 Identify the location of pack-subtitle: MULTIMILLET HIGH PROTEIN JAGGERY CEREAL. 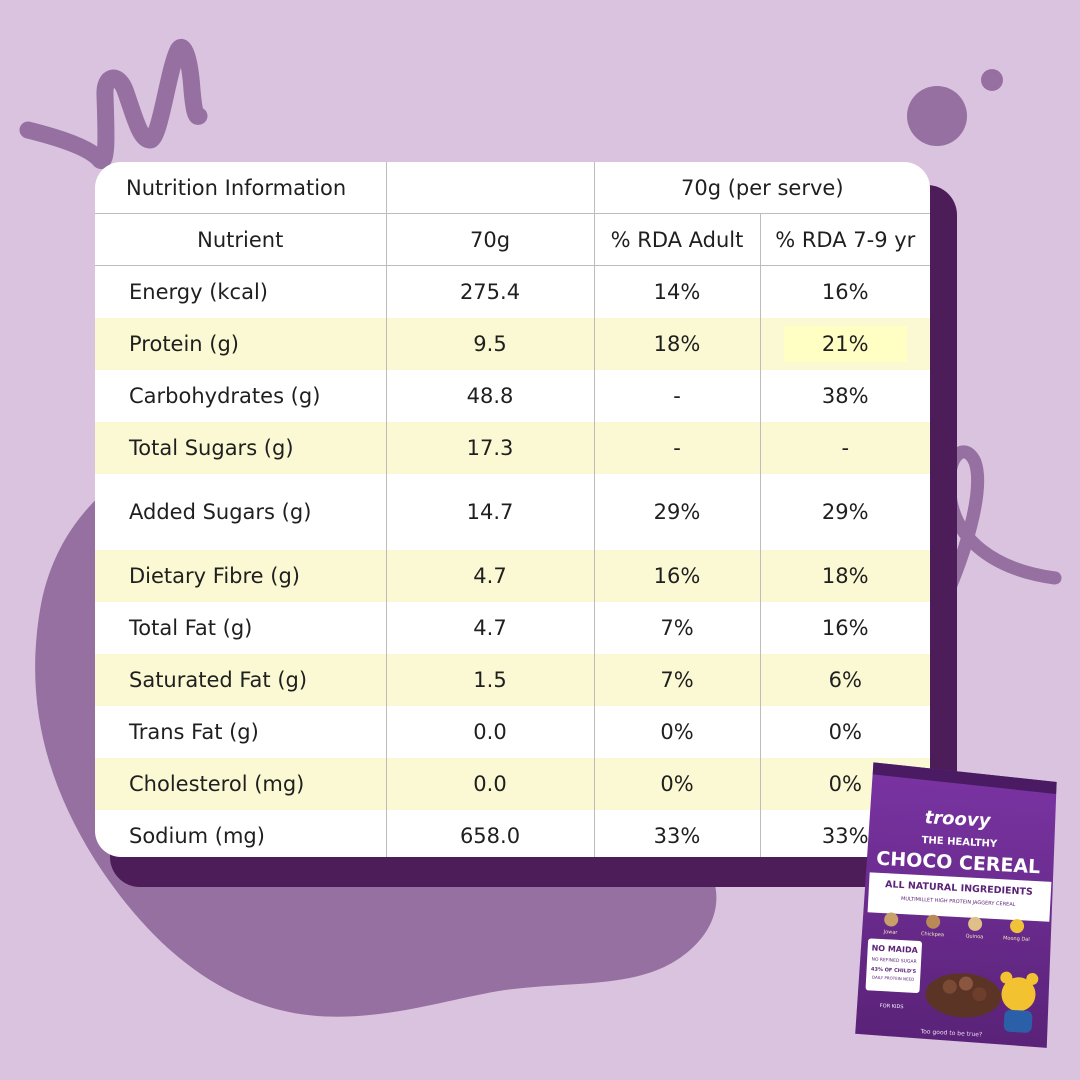
(958, 902).